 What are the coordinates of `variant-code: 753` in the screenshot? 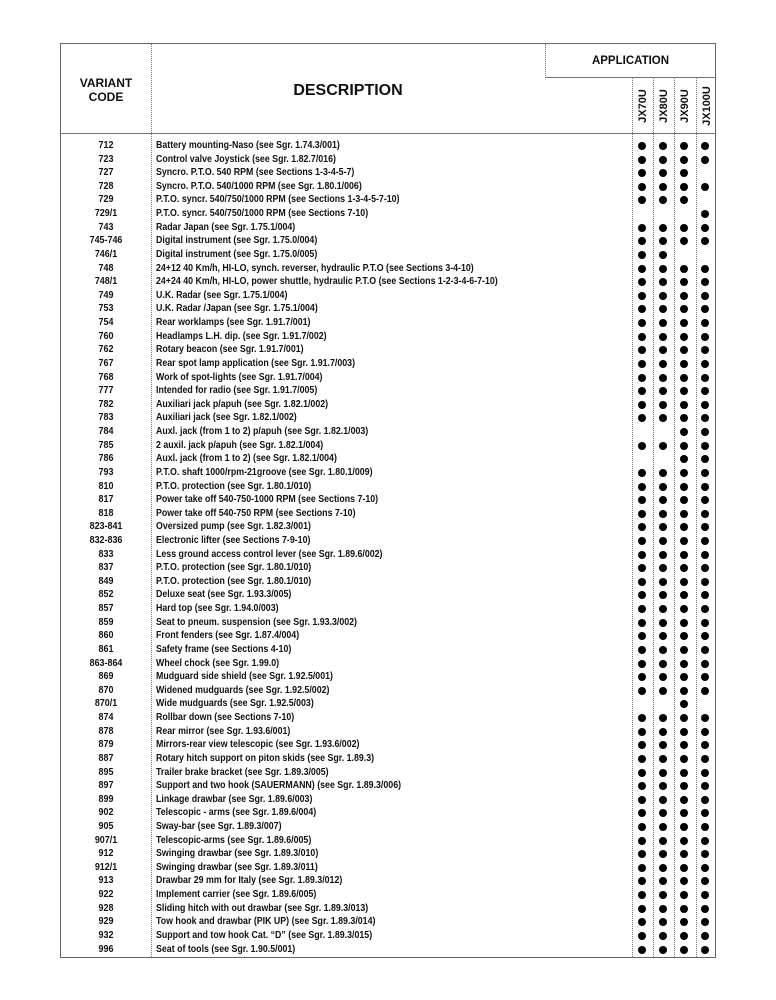 It's located at (106, 308).